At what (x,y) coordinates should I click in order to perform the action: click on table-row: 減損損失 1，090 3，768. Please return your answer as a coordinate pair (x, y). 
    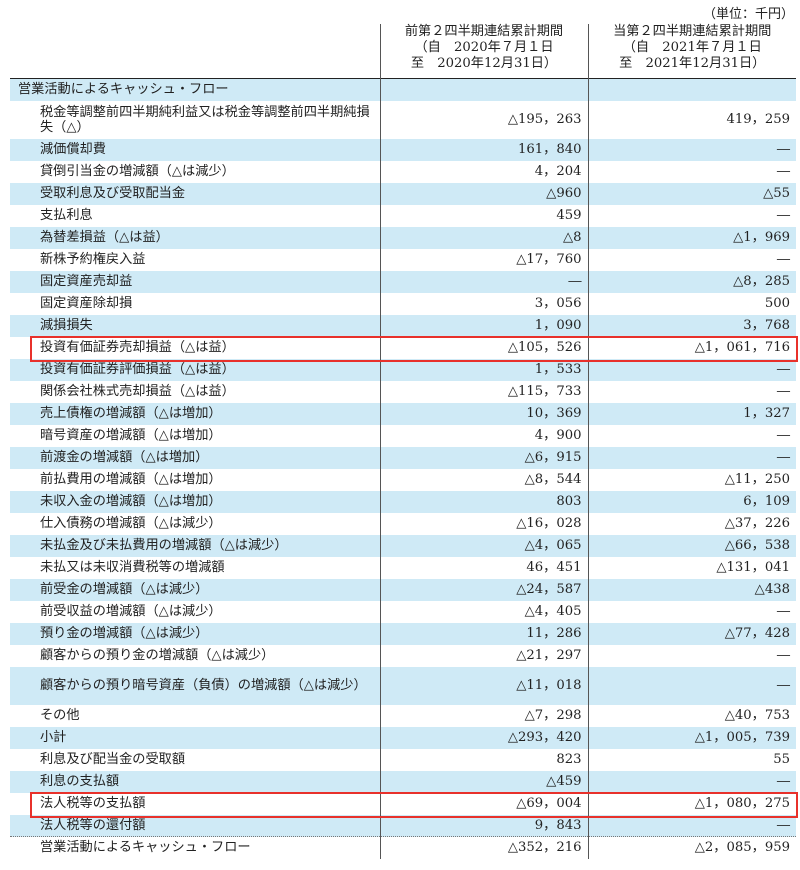
    Looking at the image, I should click on (403, 325).